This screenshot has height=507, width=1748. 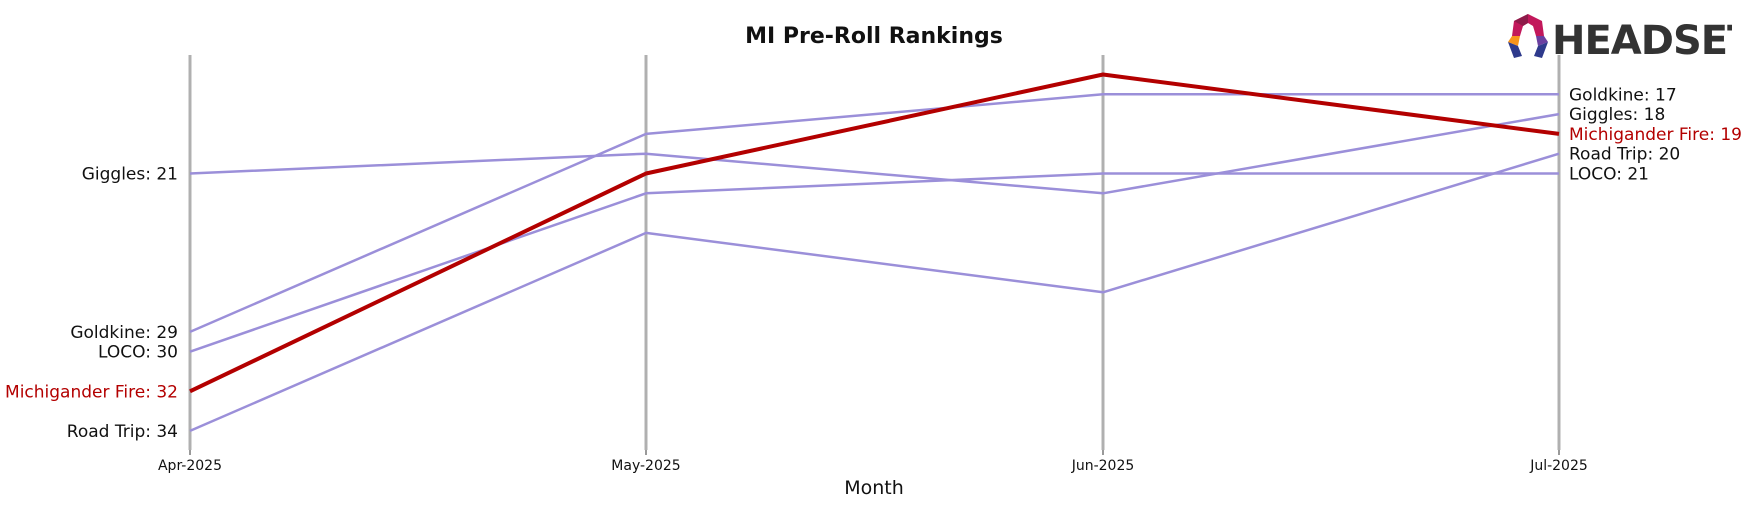 I want to click on logo-text: HEADSET, so click(x=1642, y=40).